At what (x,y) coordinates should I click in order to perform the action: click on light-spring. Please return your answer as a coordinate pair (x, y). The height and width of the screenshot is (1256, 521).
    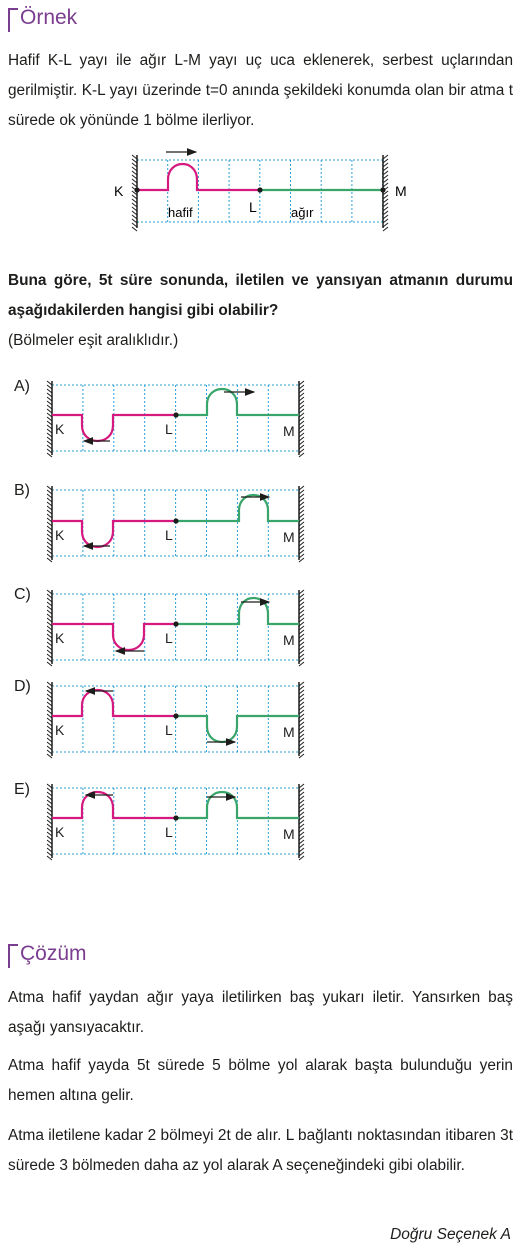
    Looking at the image, I should click on (114, 805).